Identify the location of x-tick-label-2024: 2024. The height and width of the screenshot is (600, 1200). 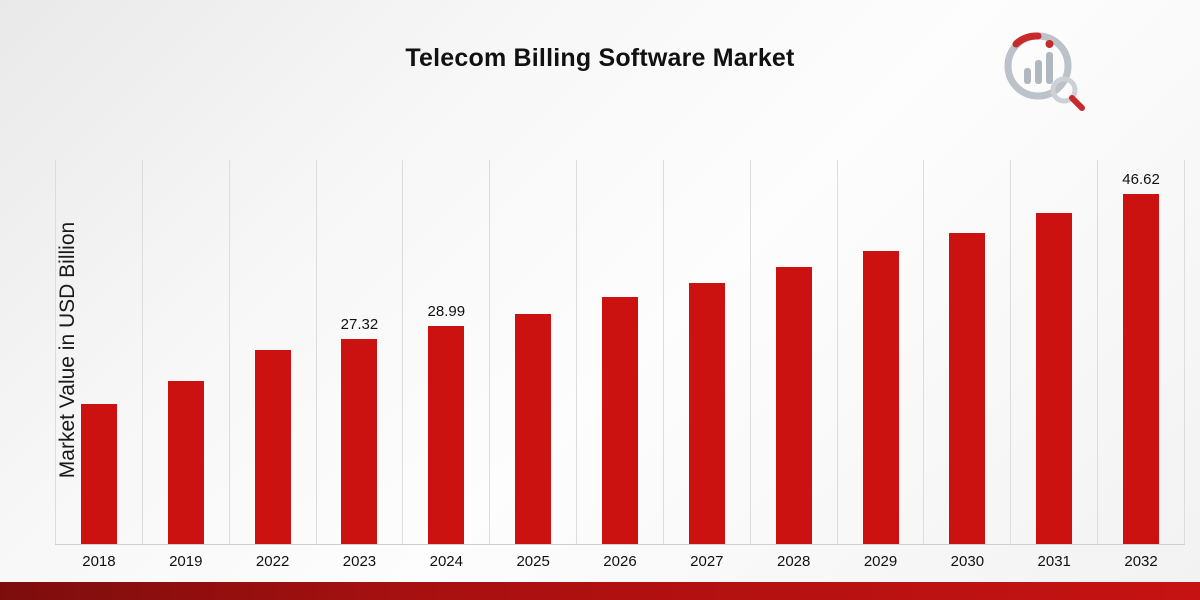
(446, 561).